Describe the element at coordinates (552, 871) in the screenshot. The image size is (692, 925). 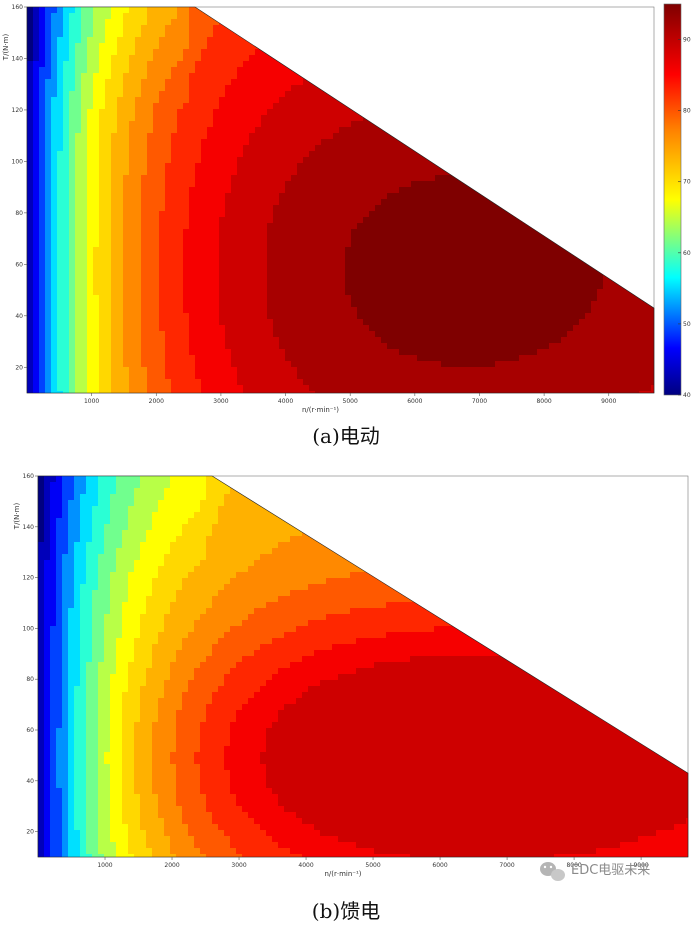
I see `wechat-icon` at that location.